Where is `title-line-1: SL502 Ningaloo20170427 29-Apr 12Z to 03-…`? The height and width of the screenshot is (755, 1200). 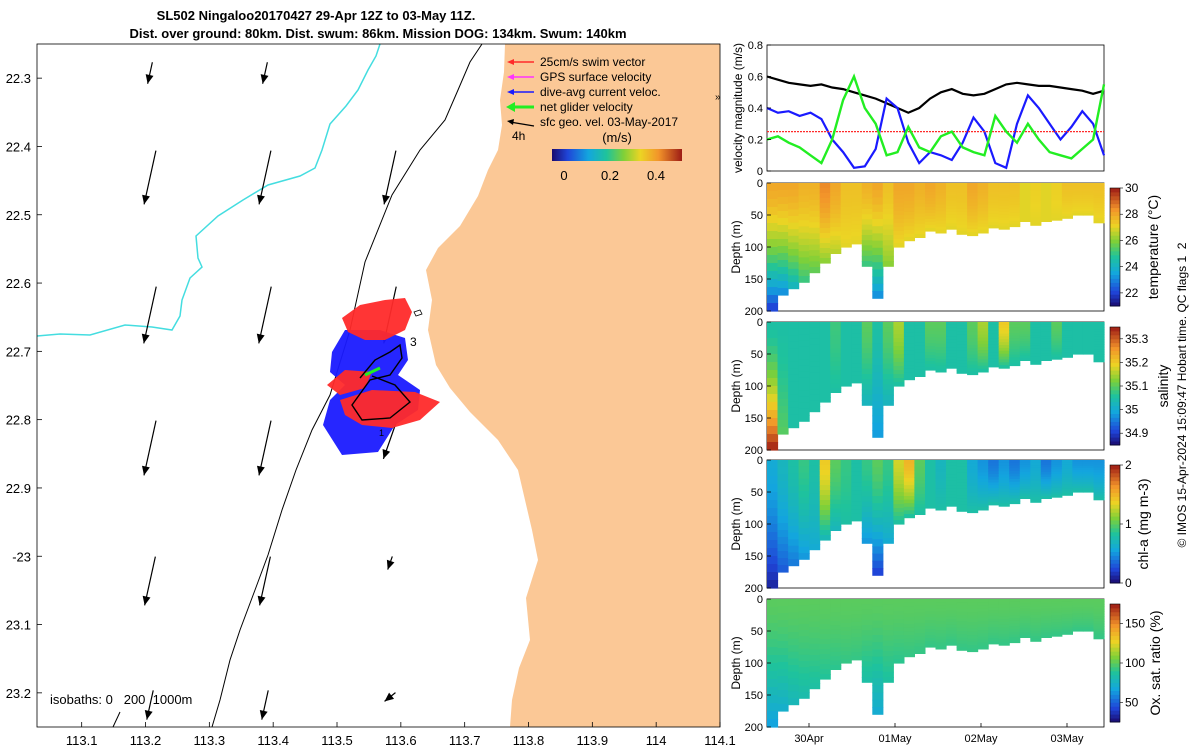
title-line-1: SL502 Ningaloo20170427 29-Apr 12Z to 03-… is located at coordinates (316, 15).